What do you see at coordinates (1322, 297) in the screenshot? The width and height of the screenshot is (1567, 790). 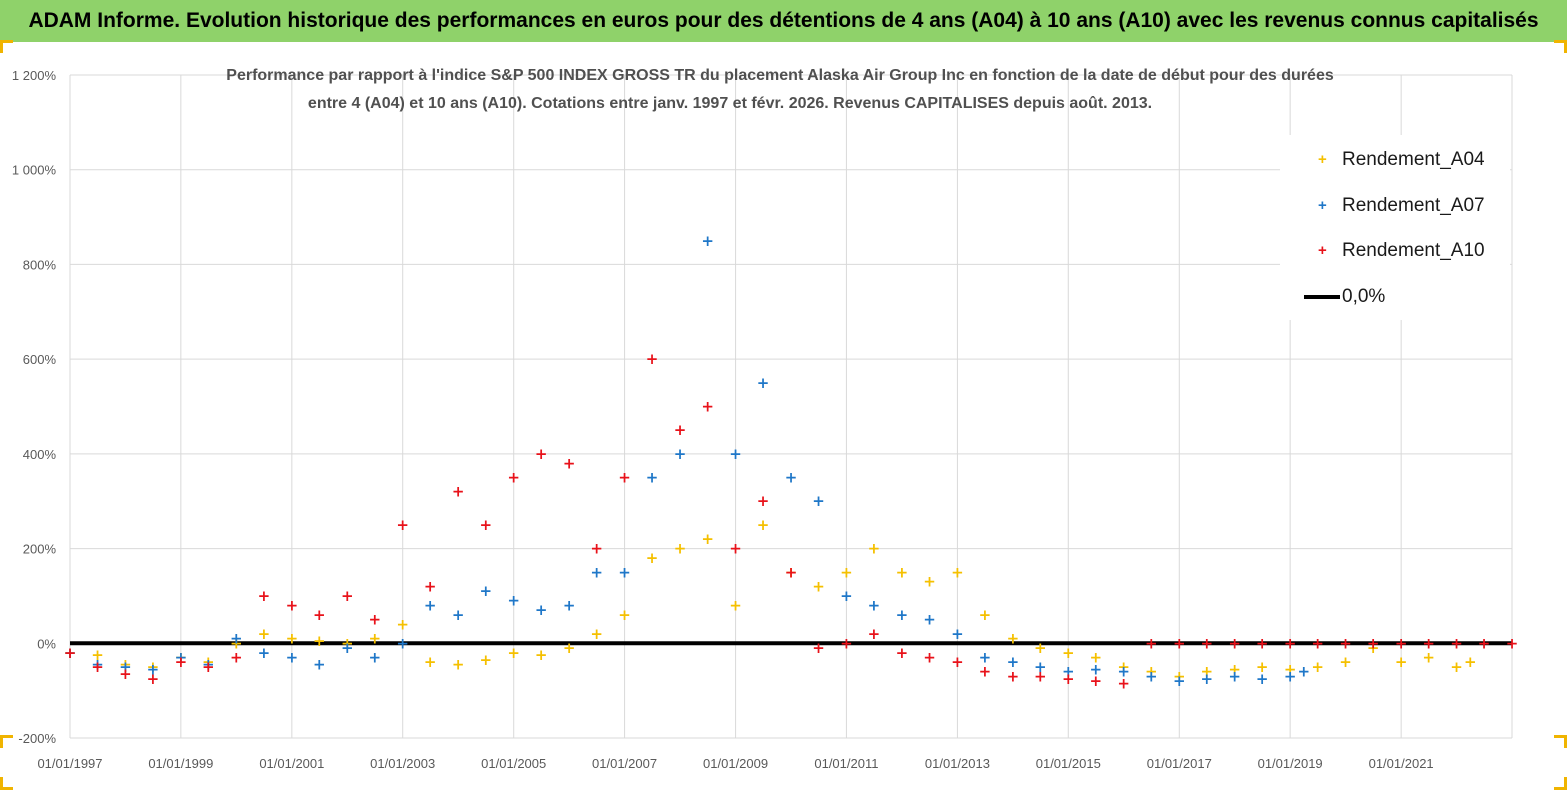 I see `zero-line-icon` at bounding box center [1322, 297].